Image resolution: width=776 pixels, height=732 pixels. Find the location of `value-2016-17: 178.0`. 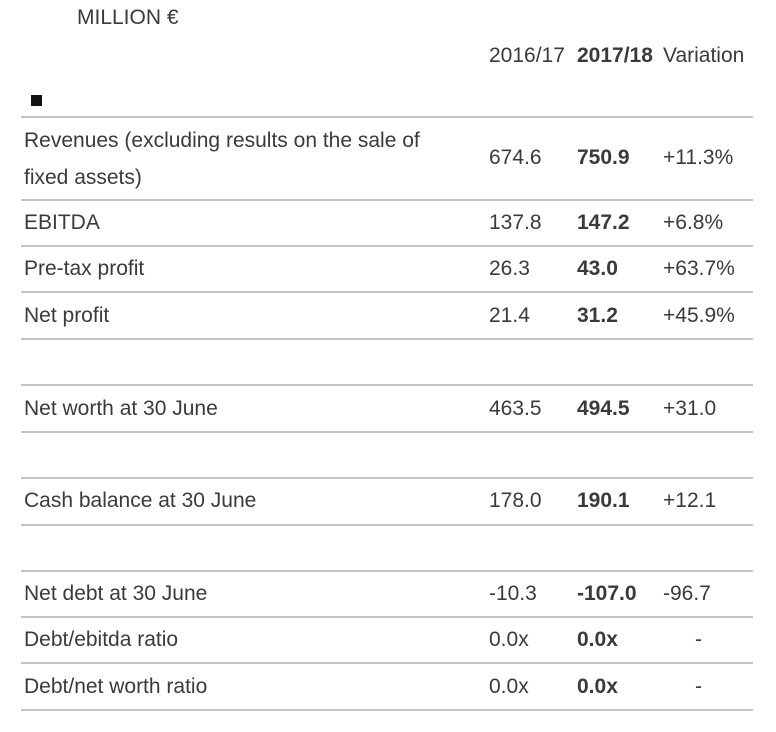

value-2016-17: 178.0 is located at coordinates (515, 500).